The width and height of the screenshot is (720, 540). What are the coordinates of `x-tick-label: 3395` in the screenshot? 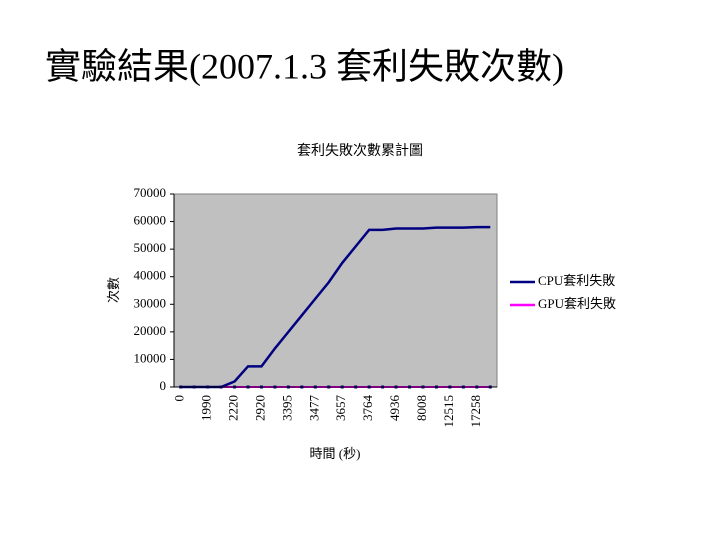 It's located at (286, 408).